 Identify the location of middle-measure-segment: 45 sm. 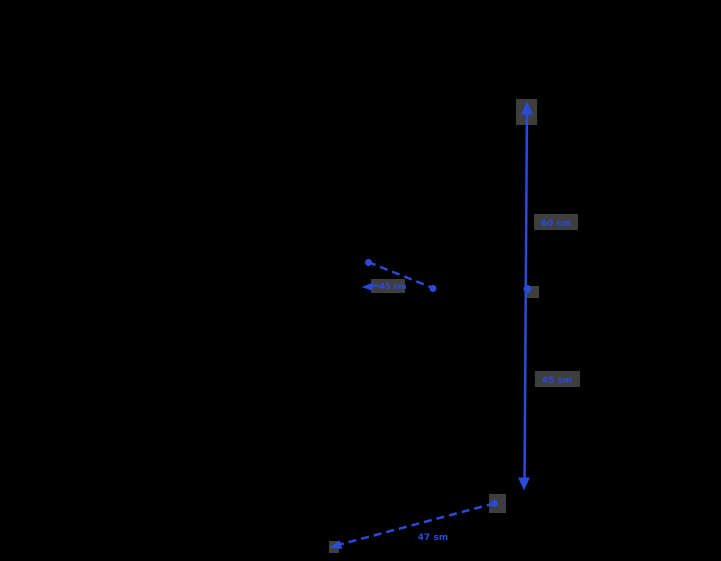
(399, 276).